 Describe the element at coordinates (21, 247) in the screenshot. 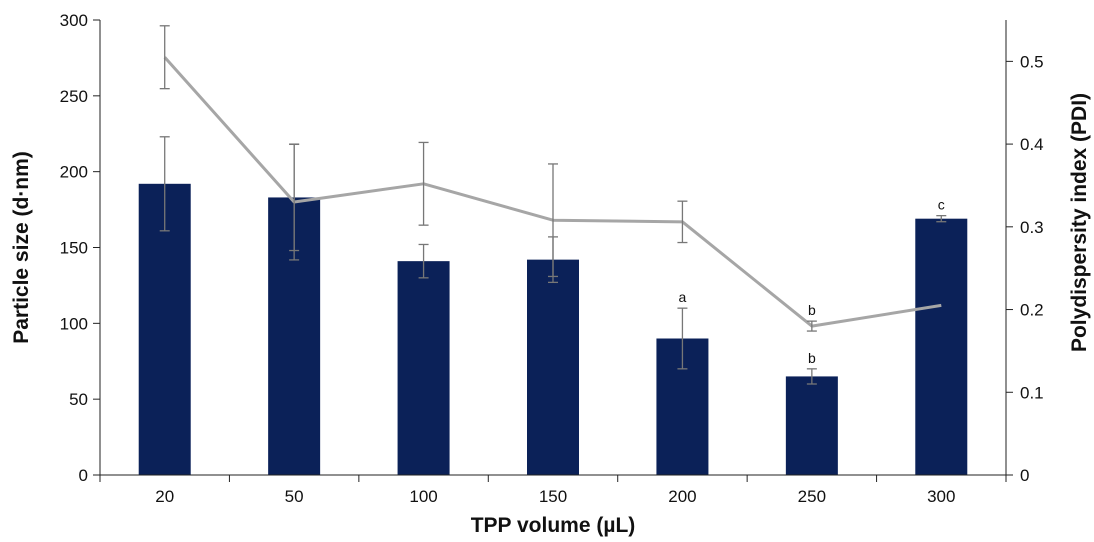

I see `left-y-axis-title: Particle size (d·nm)` at that location.